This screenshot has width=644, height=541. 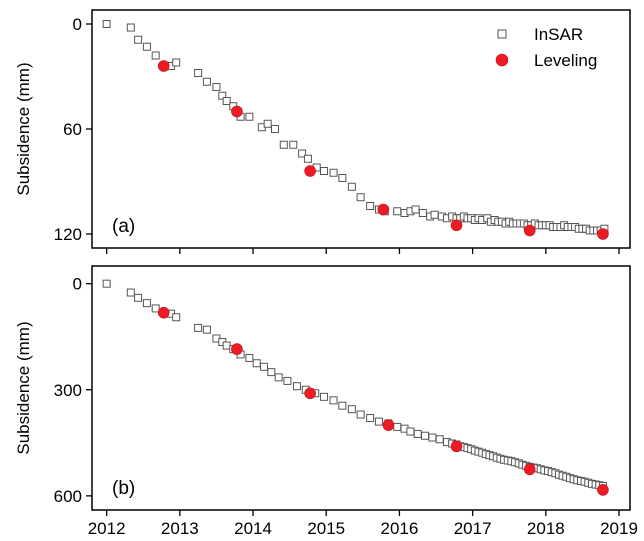 I want to click on x-tick-label: 2016, so click(x=400, y=528).